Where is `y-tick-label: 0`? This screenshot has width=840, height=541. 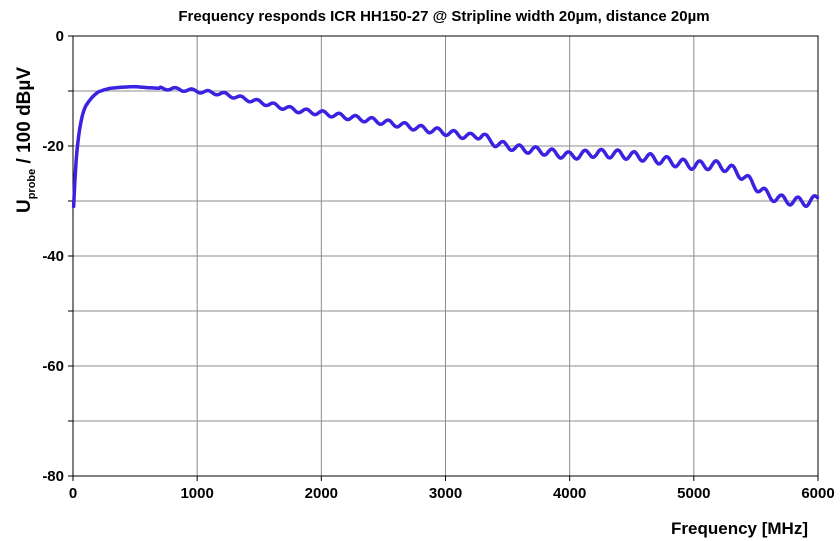 y-tick-label: 0 is located at coordinates (60, 36).